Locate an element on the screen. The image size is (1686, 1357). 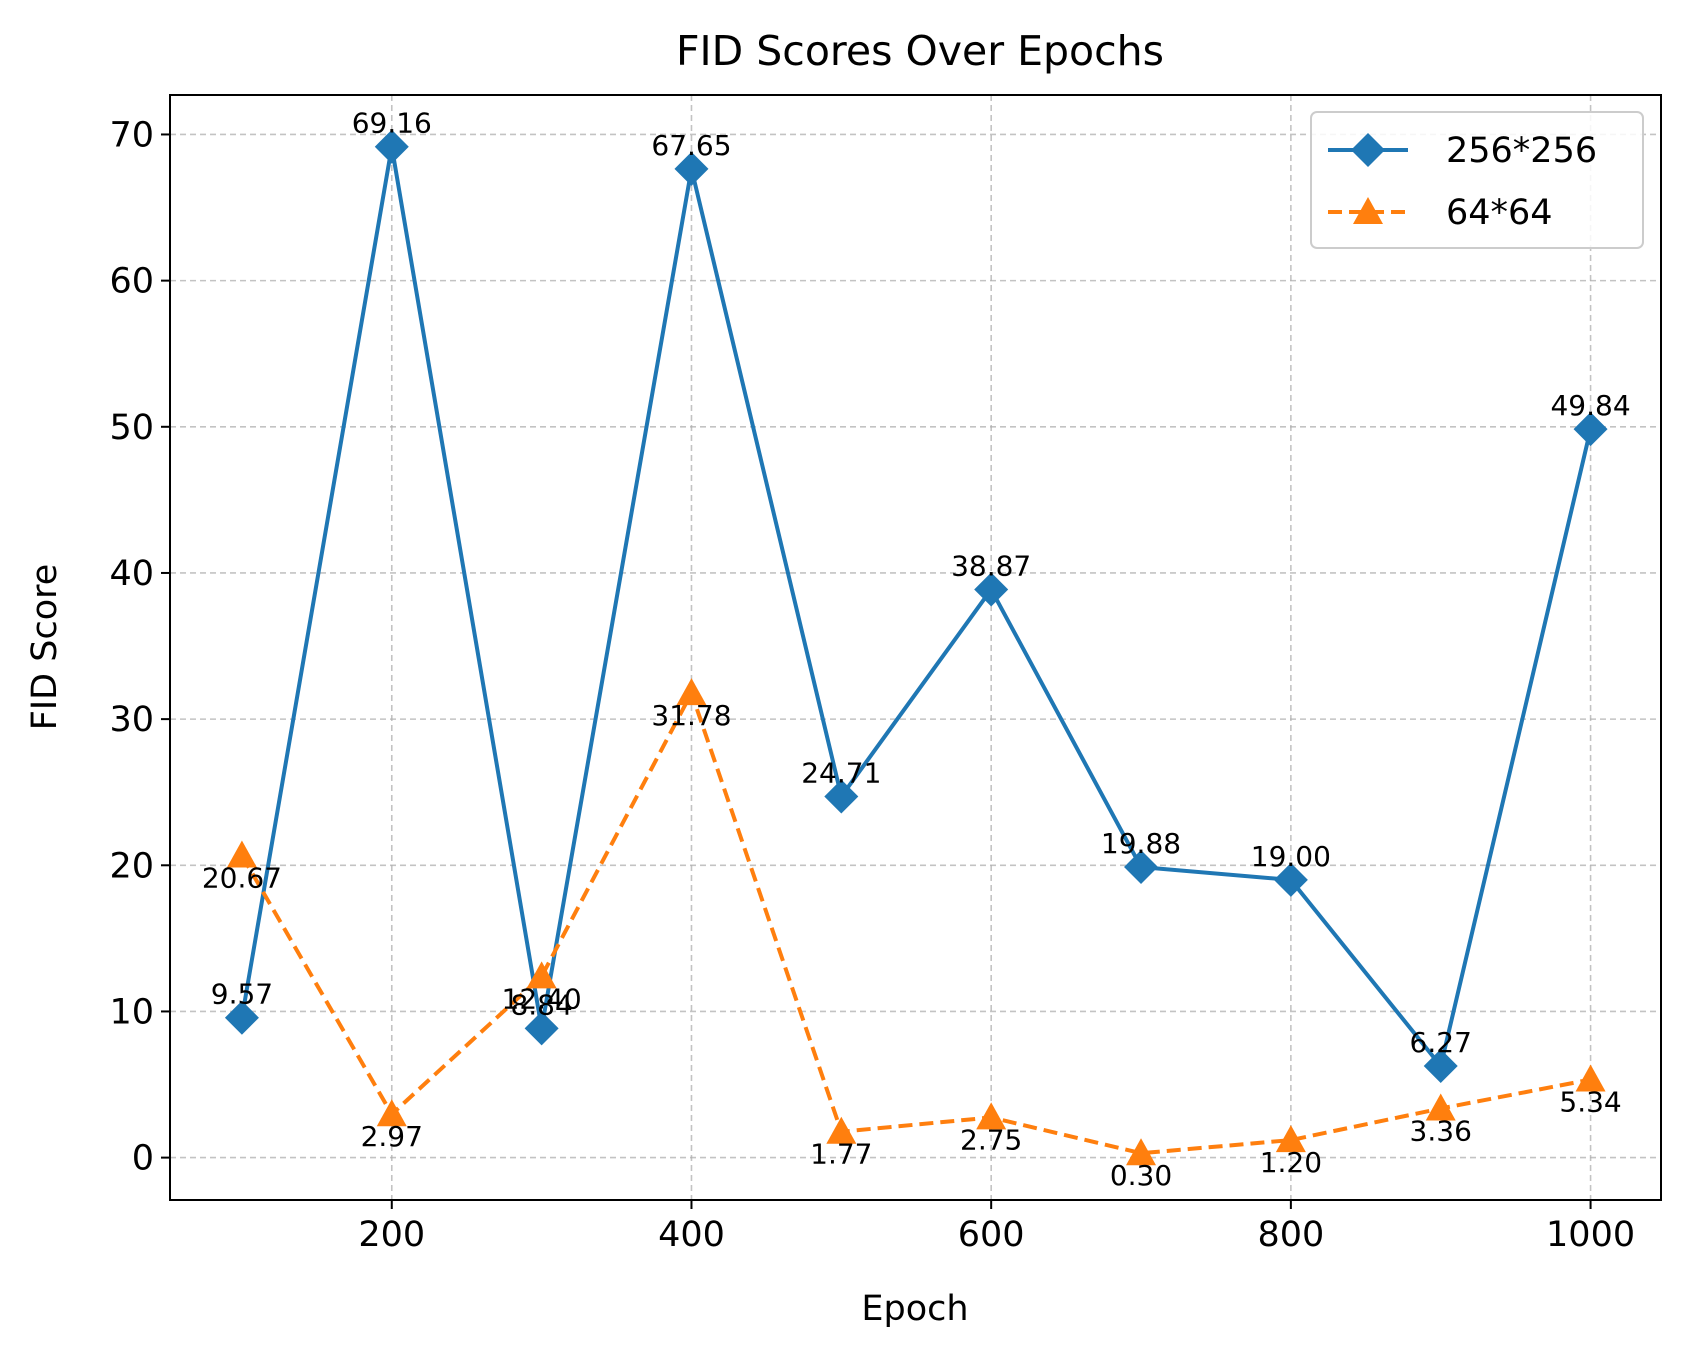
data-label: 6.27 is located at coordinates (1441, 1042).